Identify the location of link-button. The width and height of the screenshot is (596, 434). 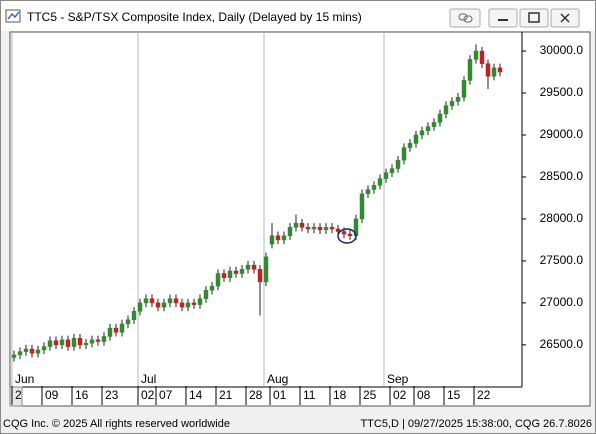
(465, 18).